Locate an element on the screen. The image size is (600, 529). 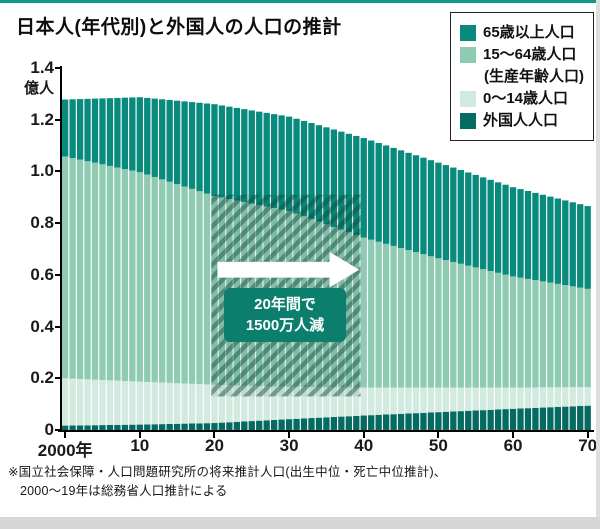
x-axis-line is located at coordinates (326, 431).